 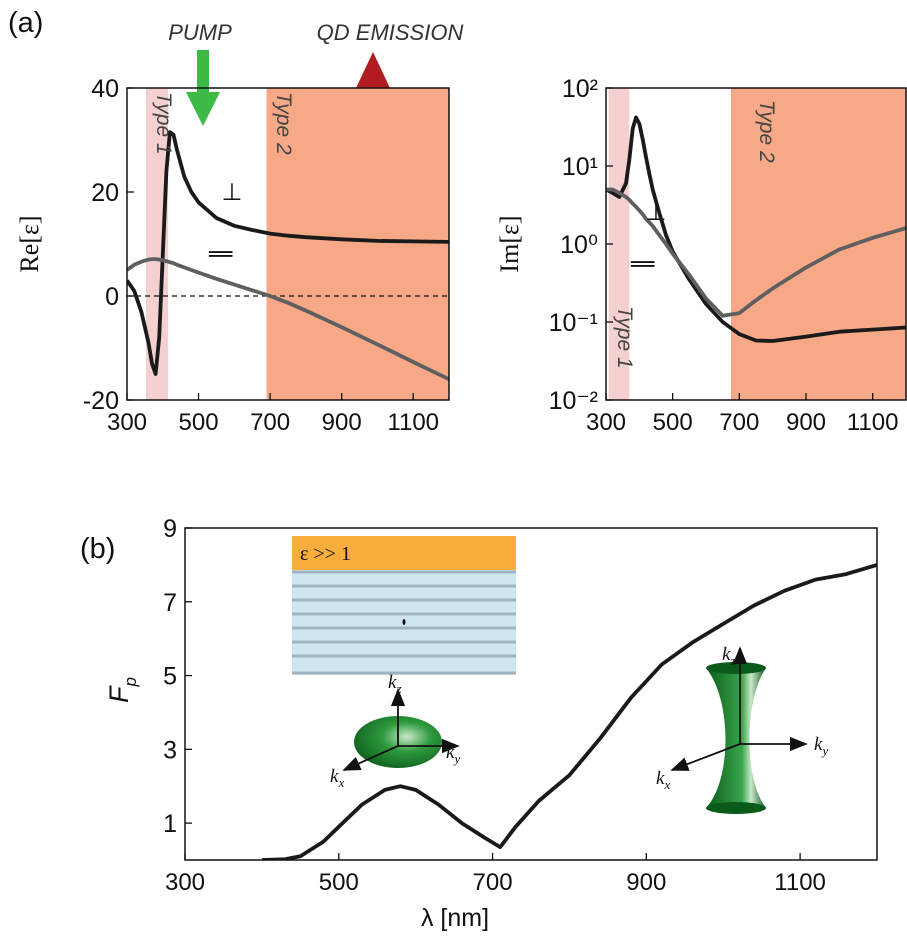 I want to click on panel-label: (a), so click(x=25, y=23).